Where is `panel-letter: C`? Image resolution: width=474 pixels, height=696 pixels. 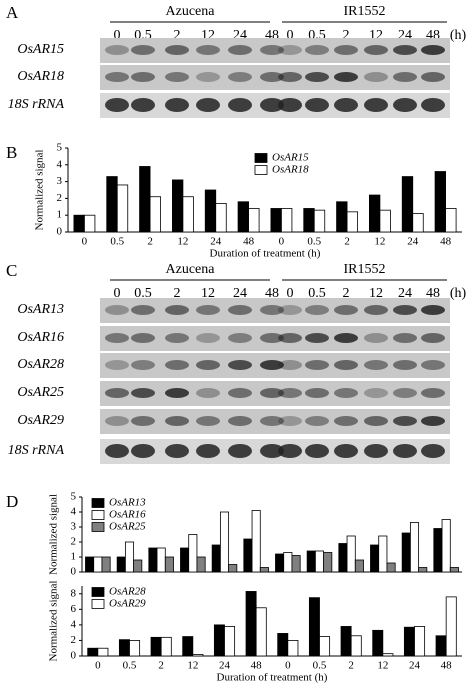 panel-letter: C is located at coordinates (11, 270).